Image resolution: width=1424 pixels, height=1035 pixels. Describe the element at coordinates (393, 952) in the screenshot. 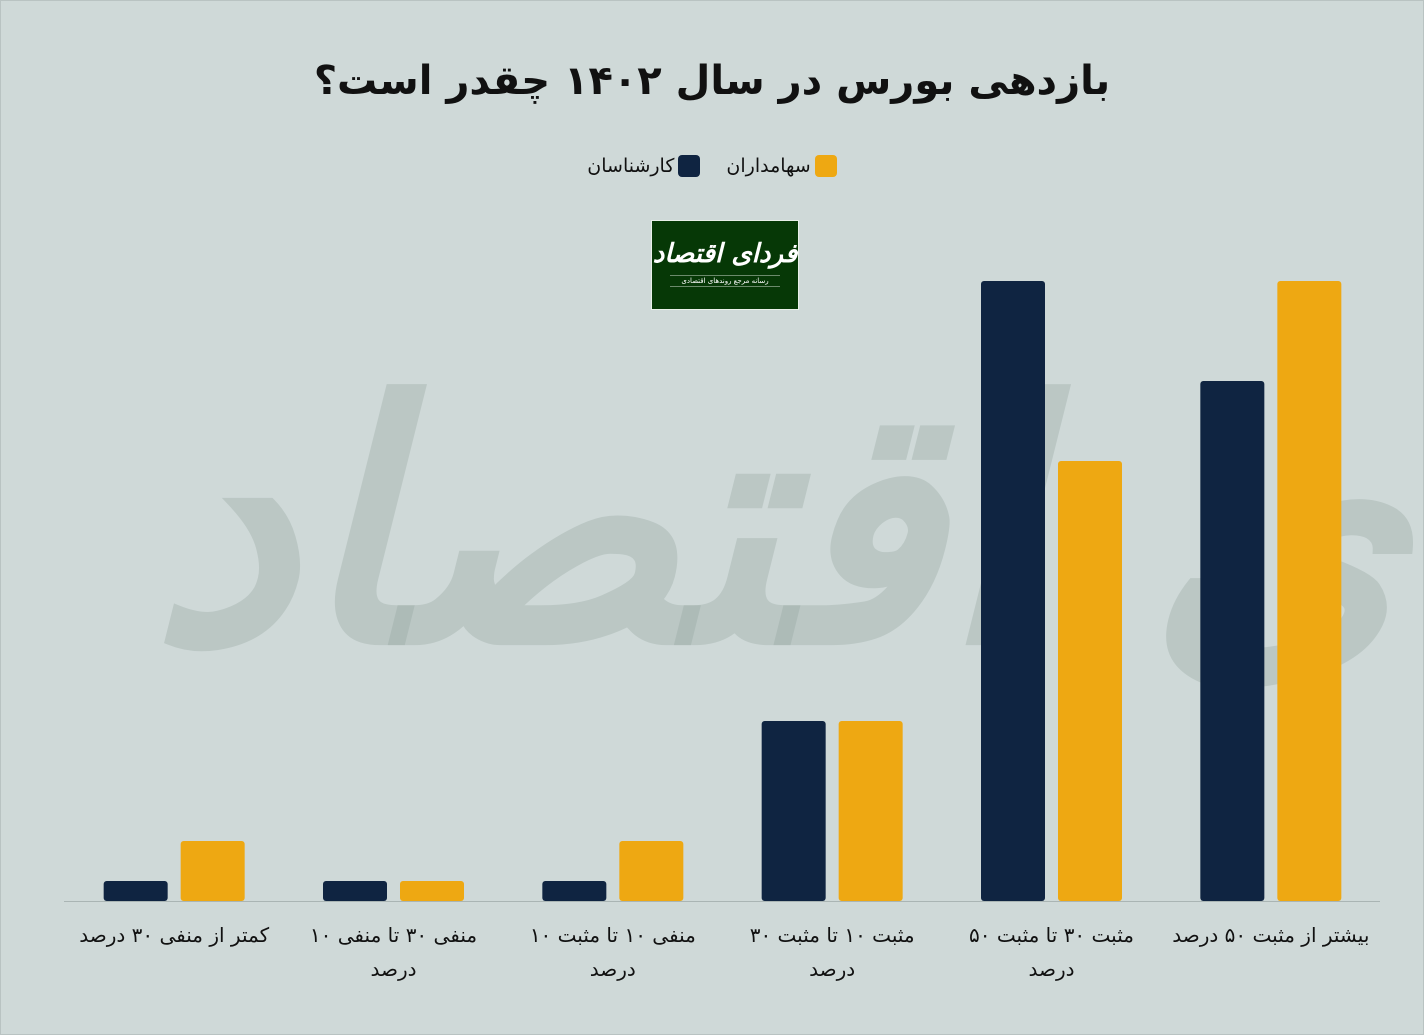

I see `x-tick-label: منفی ۳۰ تا منفی ۱۰ درصد` at that location.